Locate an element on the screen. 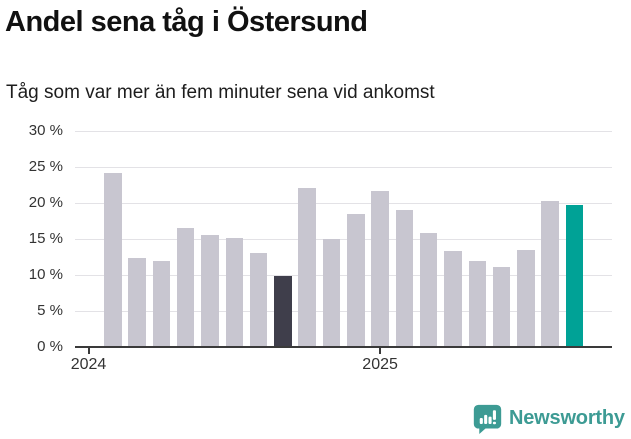 The height and width of the screenshot is (439, 631). bar-okt-2024 is located at coordinates (307, 267).